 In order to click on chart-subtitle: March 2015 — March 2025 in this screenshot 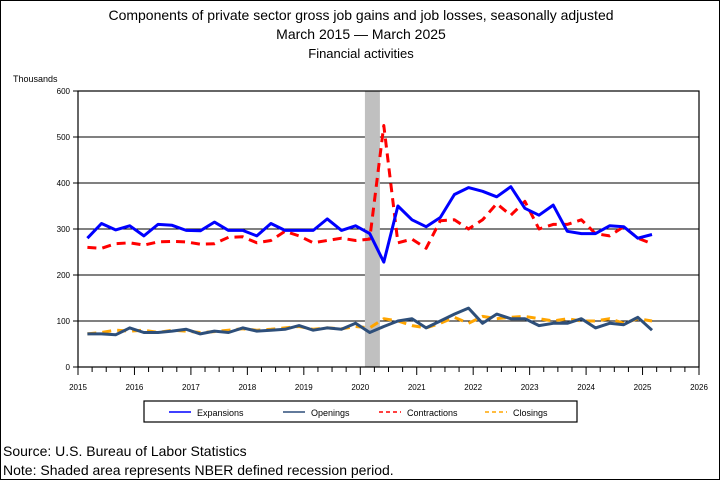, I will do `click(361, 34)`.